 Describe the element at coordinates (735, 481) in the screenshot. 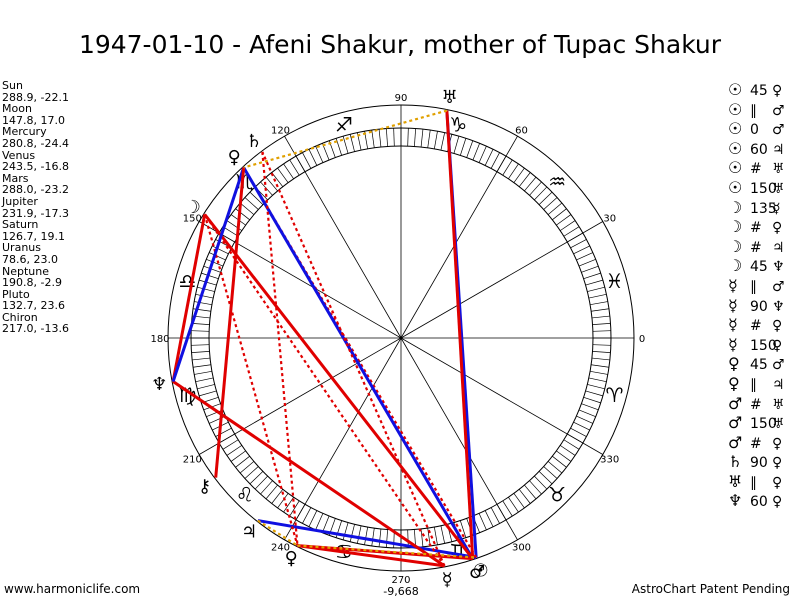

I see `aspect-planet-a: ♅` at that location.